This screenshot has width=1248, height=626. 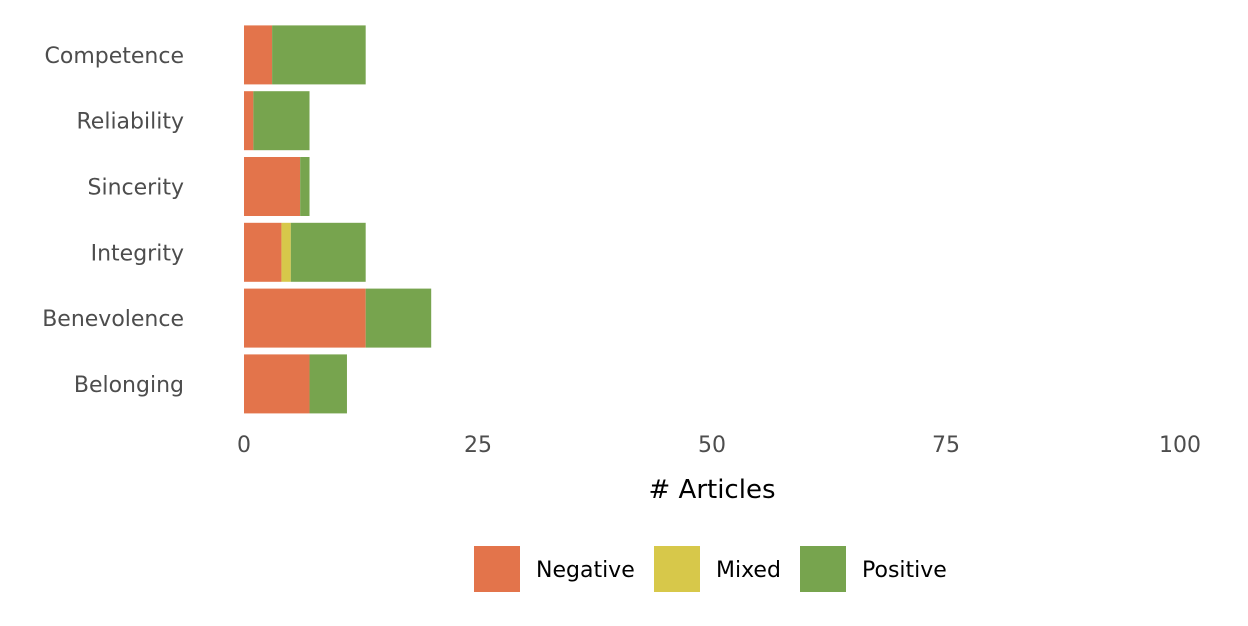 I want to click on legend-swatch-negative, so click(x=497, y=569).